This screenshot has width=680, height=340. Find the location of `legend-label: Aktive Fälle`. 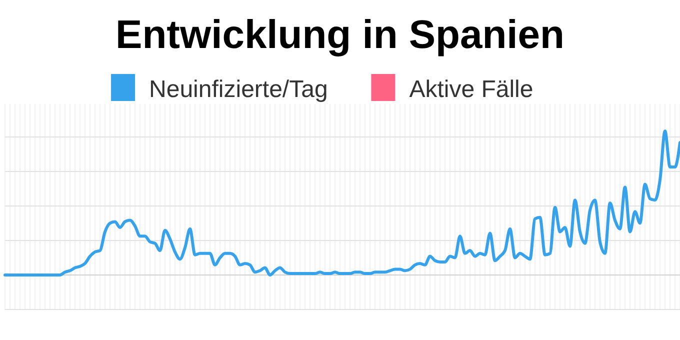

legend-label: Aktive Fälle is located at coordinates (471, 89).